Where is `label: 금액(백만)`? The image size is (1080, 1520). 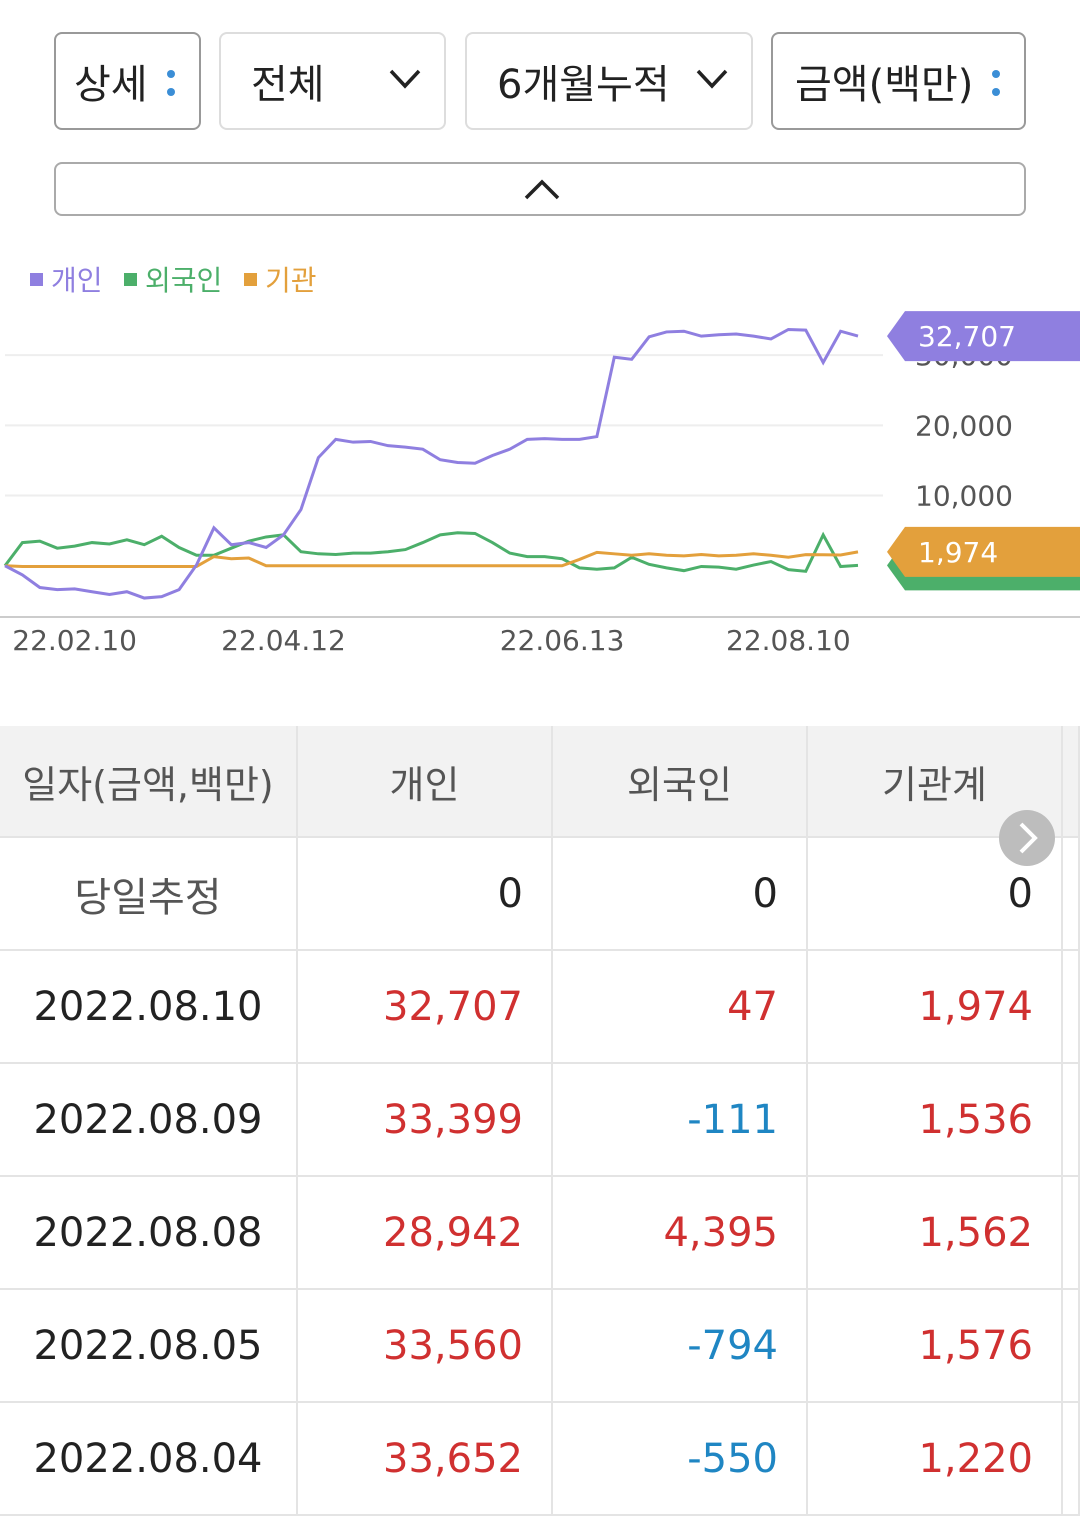 label: 금액(백만) is located at coordinates (884, 85).